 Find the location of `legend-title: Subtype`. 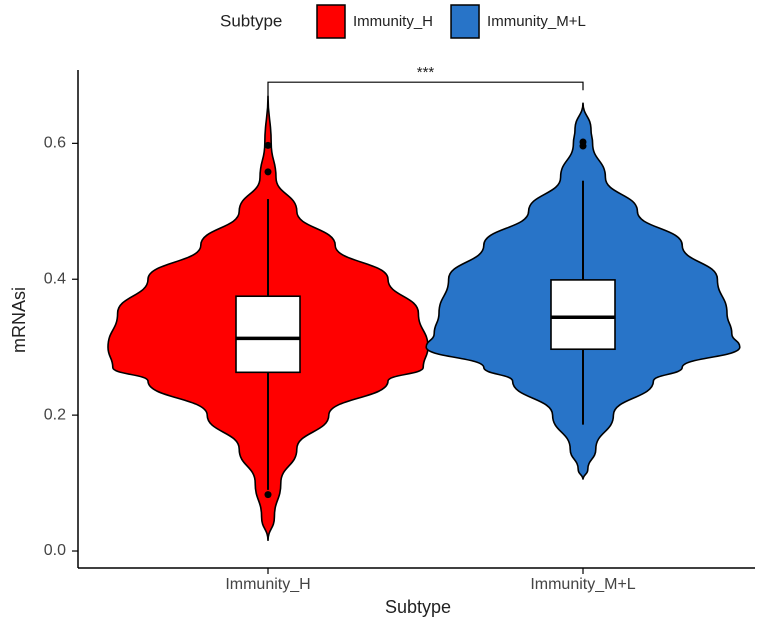

legend-title: Subtype is located at coordinates (251, 20).